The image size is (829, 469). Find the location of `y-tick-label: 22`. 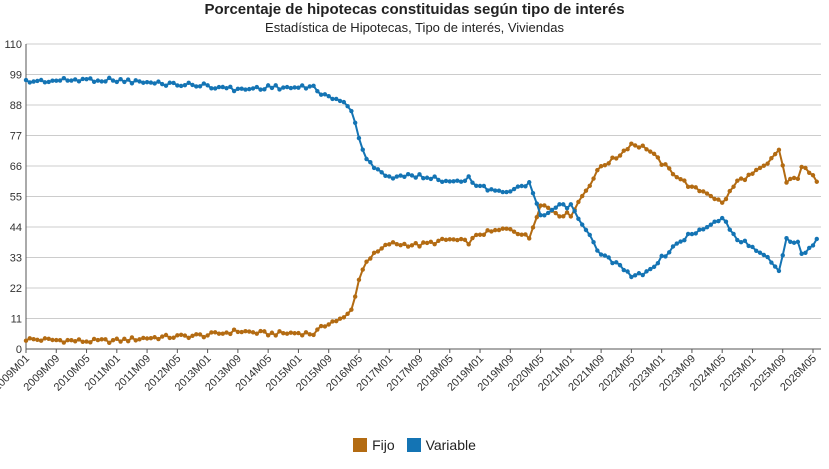

y-tick-label: 22 is located at coordinates (16, 289).